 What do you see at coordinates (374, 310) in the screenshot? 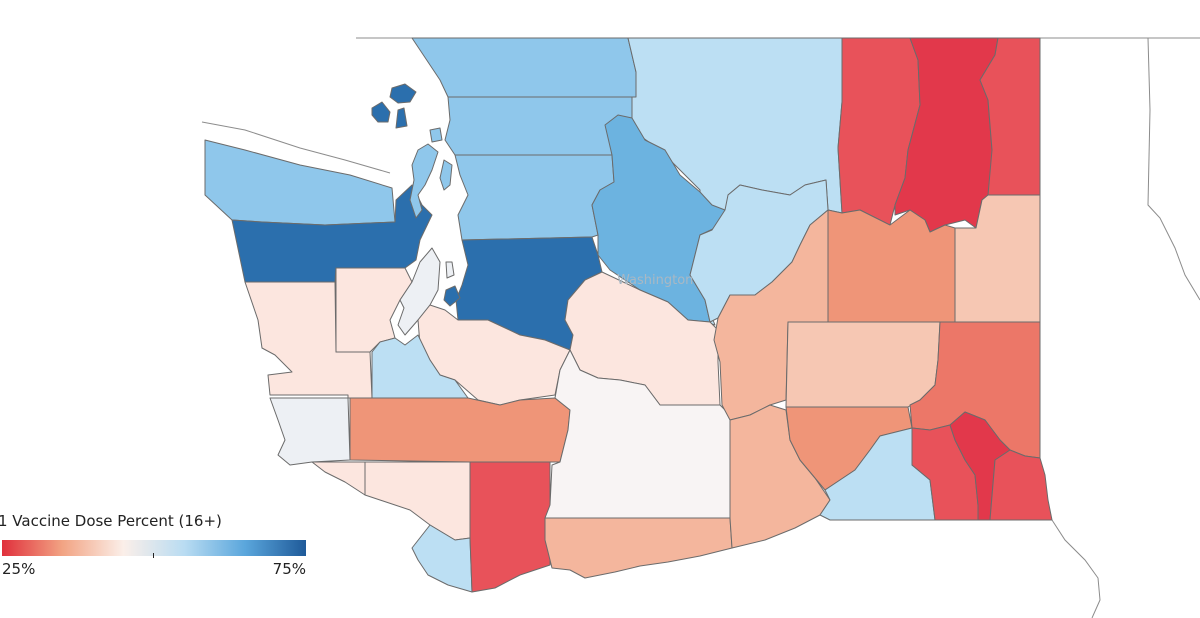
I see `county-mason` at bounding box center [374, 310].